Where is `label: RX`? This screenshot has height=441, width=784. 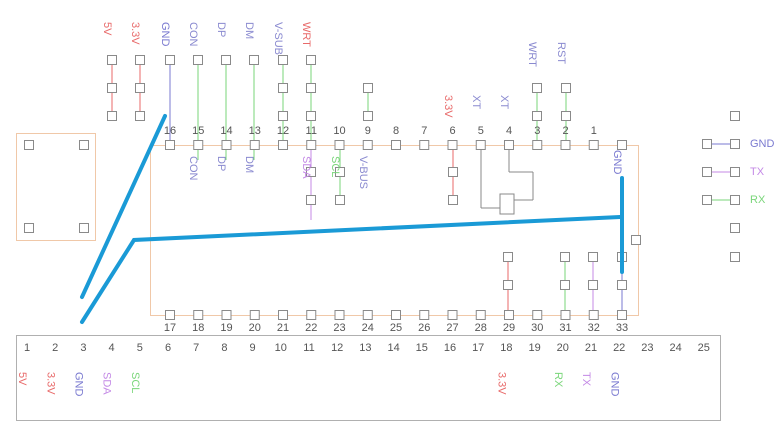
label: RX is located at coordinates (758, 200).